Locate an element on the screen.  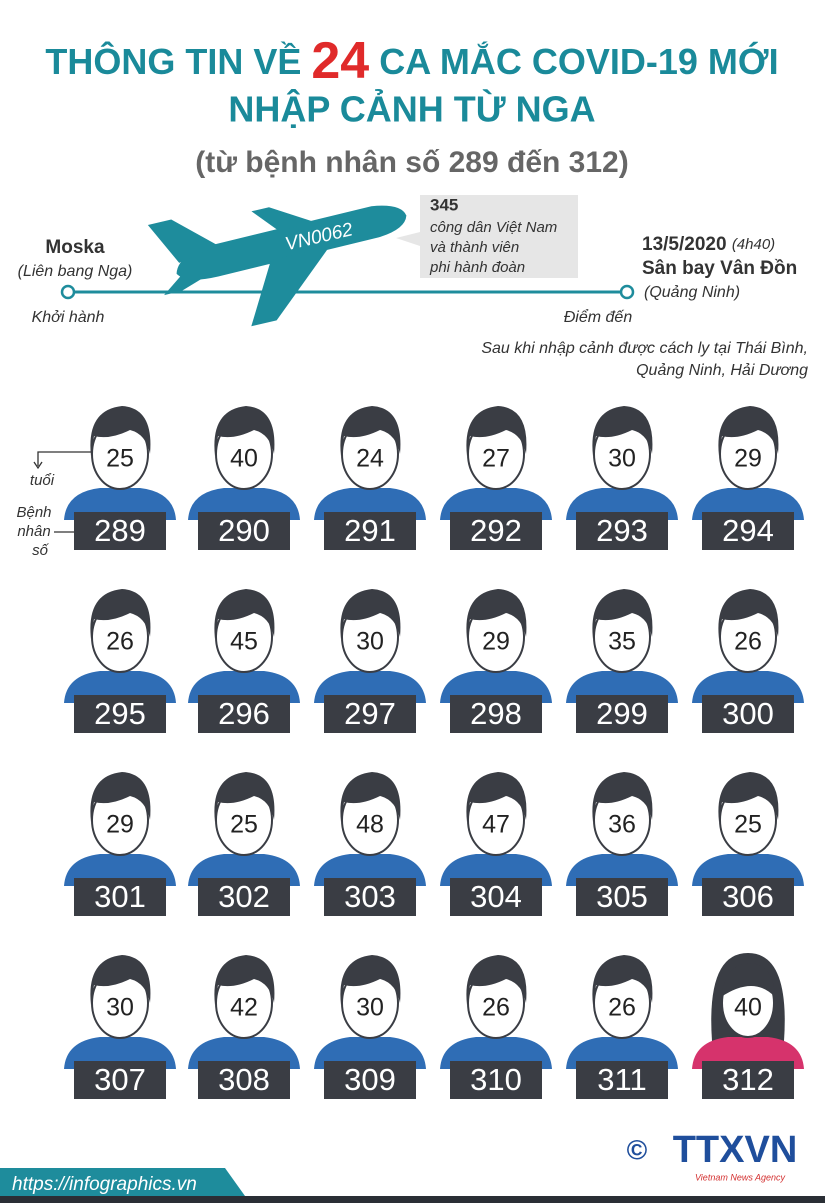
passenger-desc: phi hành đoàn is located at coordinates (477, 267).